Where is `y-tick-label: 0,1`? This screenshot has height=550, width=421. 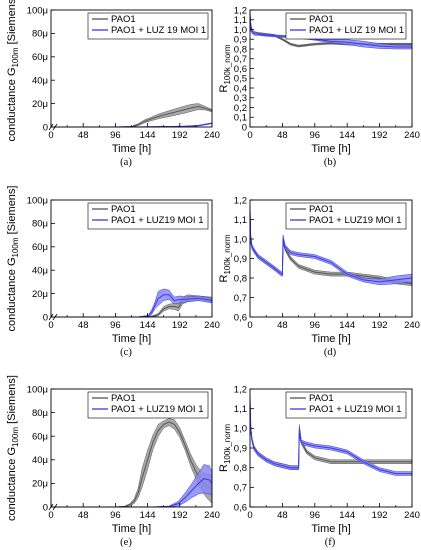 y-tick-label: 0,1 is located at coordinates (240, 118).